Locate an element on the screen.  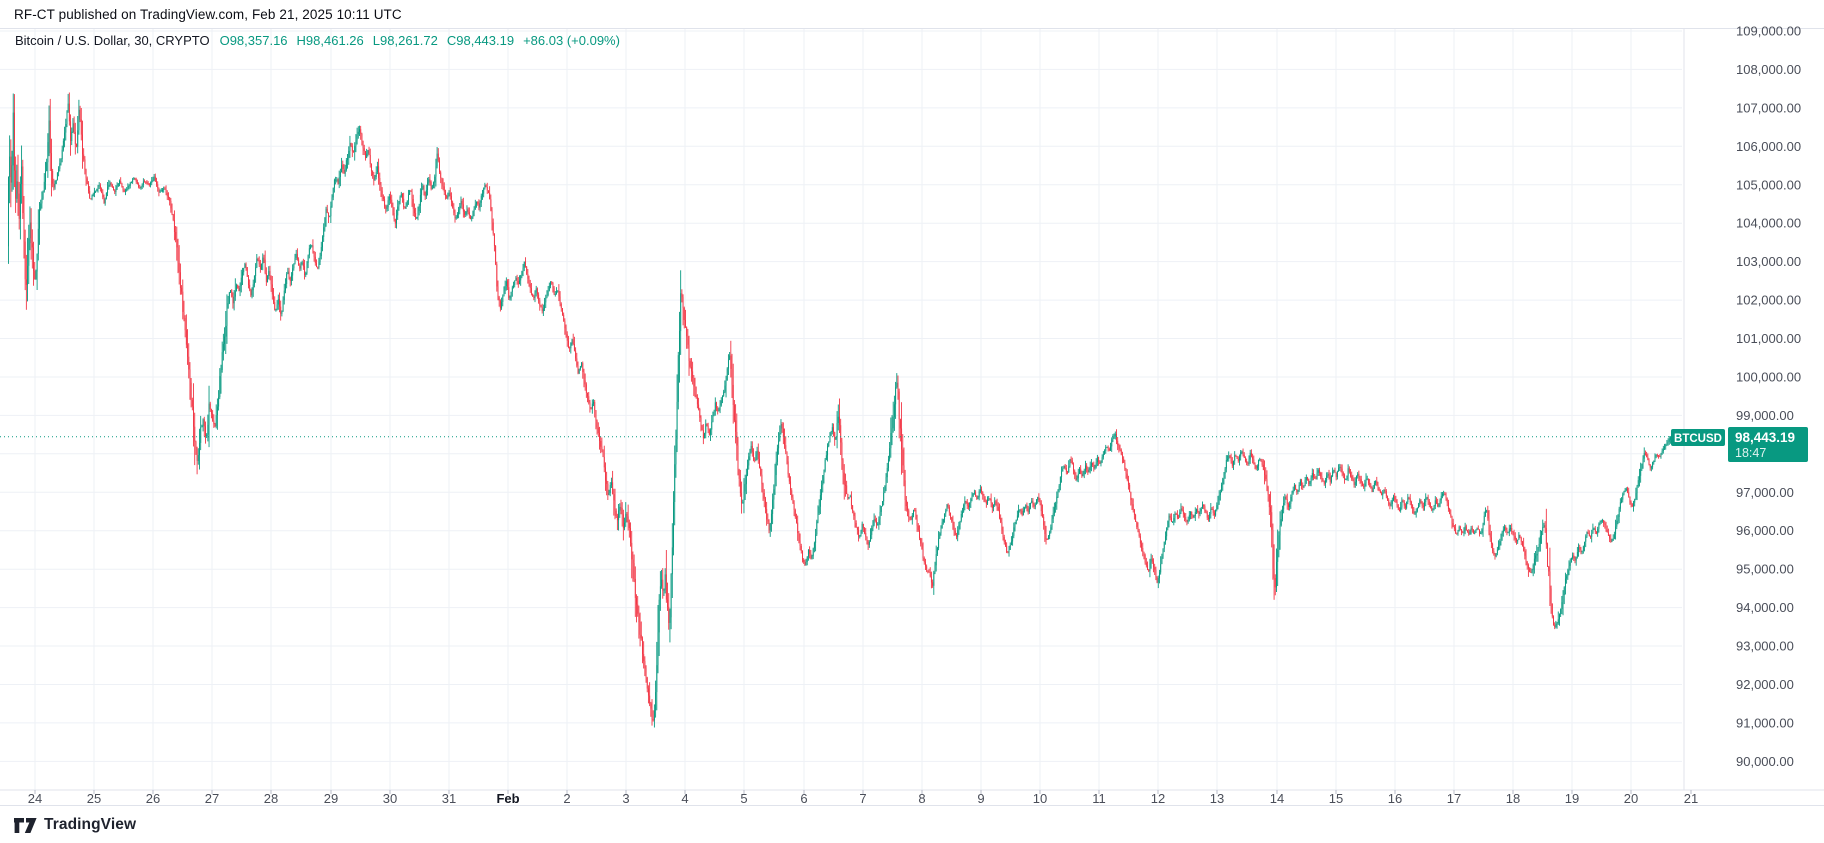
svg-text: 21 is located at coordinates (1691, 798).